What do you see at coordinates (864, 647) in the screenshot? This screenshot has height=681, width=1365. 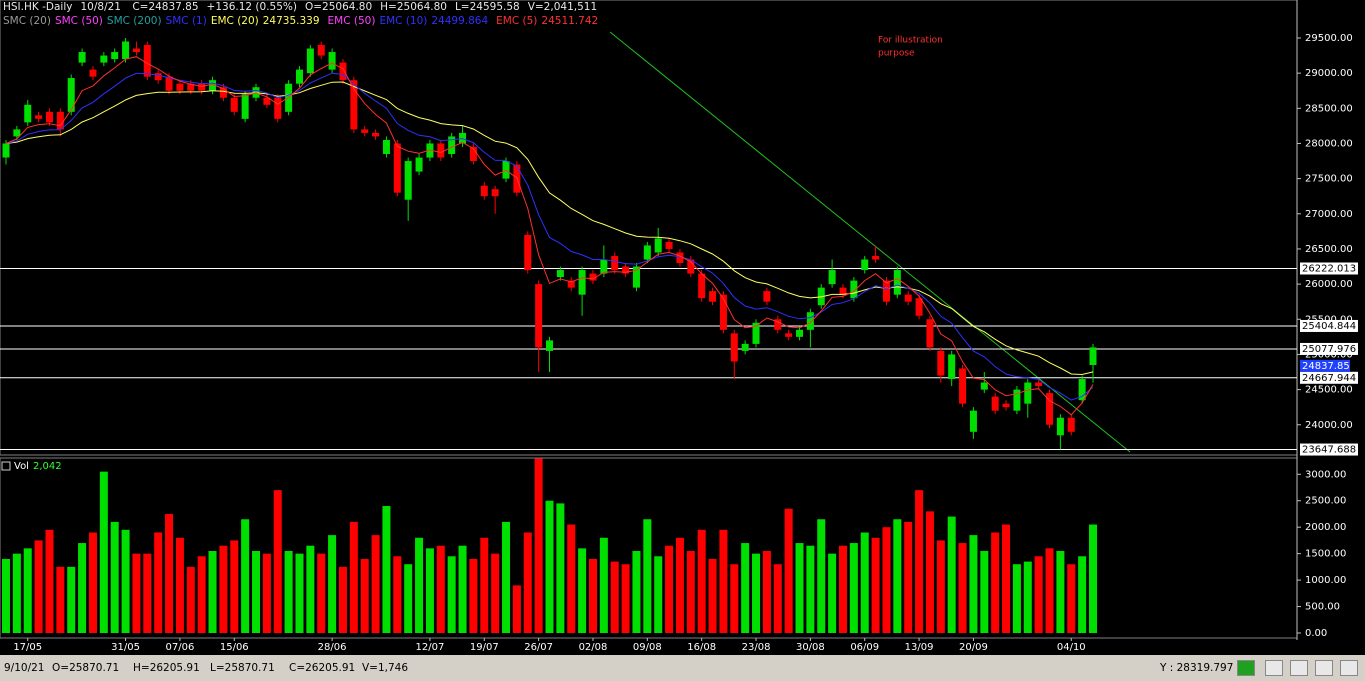 I see `x-tick-label: 06/09` at bounding box center [864, 647].